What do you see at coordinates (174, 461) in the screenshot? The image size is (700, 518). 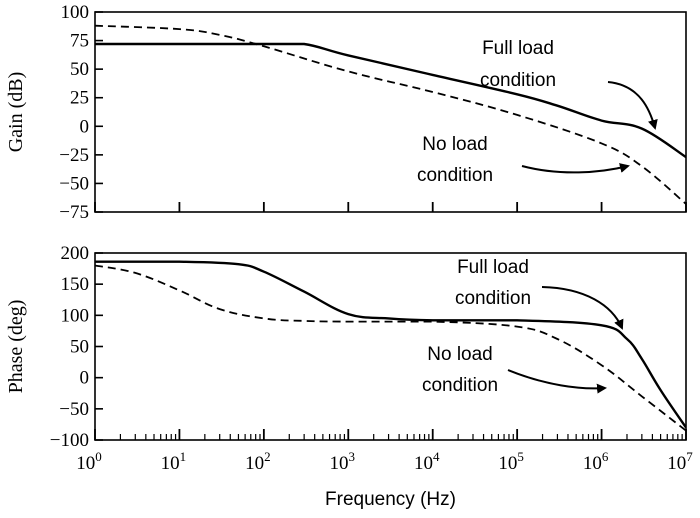 I see `x-tick-label: 10¹` at bounding box center [174, 461].